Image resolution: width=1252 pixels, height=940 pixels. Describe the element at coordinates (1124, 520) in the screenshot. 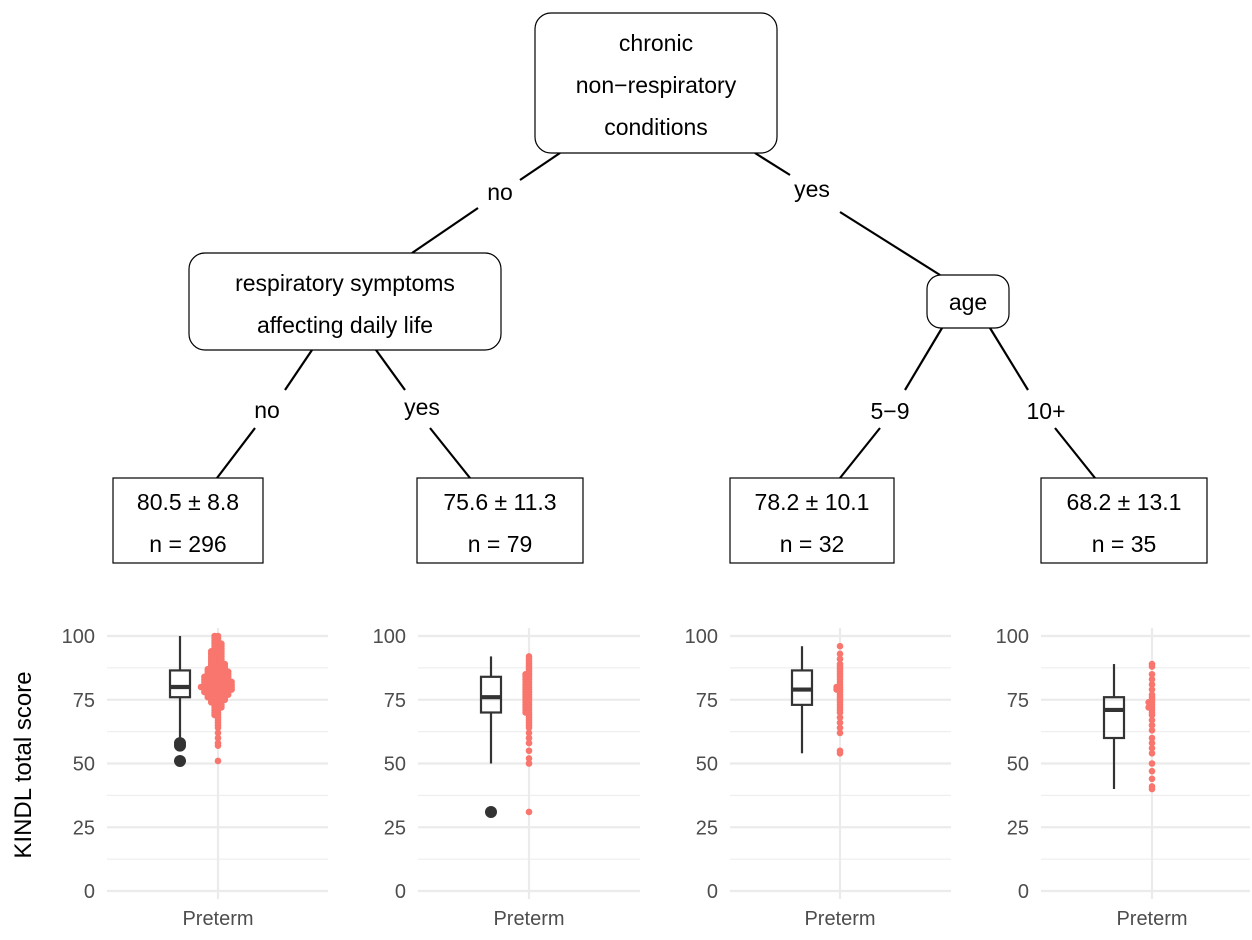

I see `leaf-node-4: 68.2 ± 13.1 n = 35` at that location.